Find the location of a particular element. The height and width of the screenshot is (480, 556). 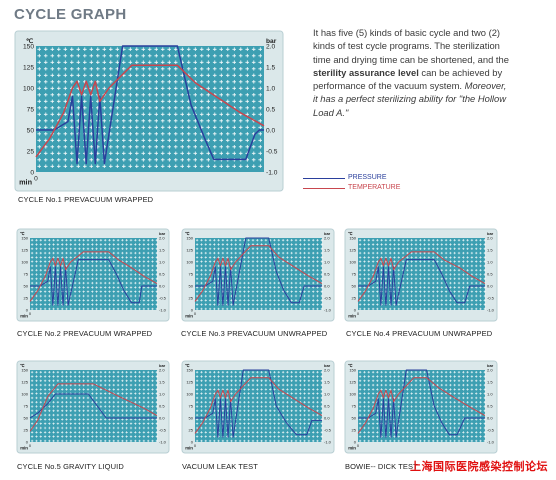

legend-label-pressure: PRESSURE is located at coordinates (367, 177).